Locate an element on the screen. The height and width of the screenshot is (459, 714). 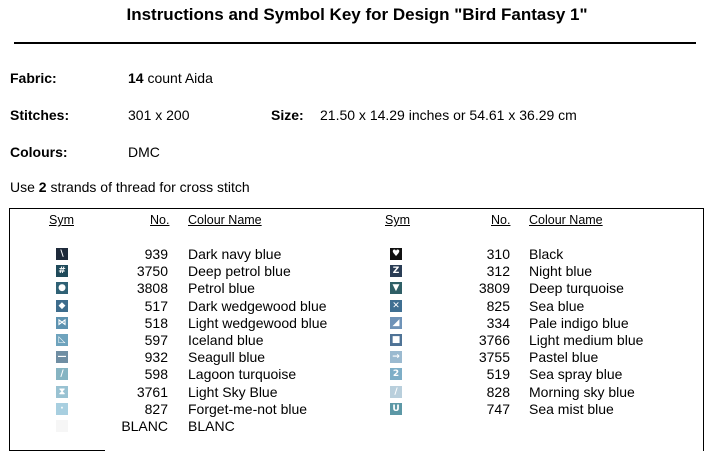
key-row: 2 519 Sea spray blue is located at coordinates (355, 374).